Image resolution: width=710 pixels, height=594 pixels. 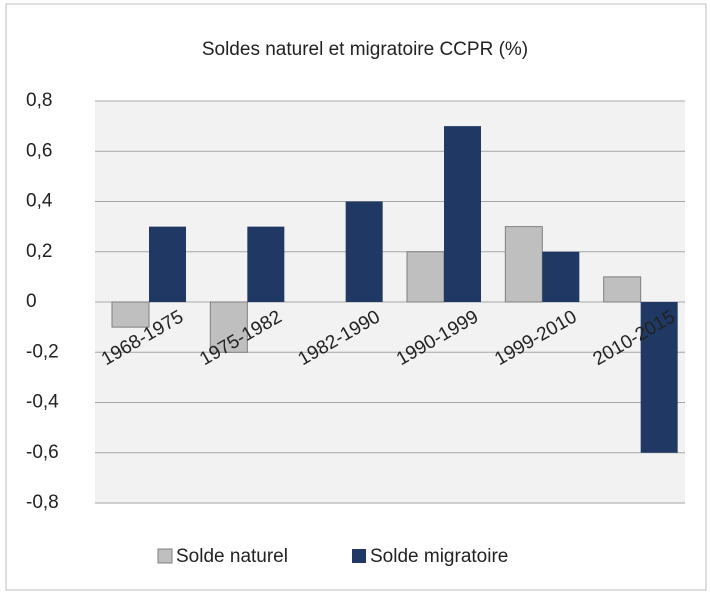 What do you see at coordinates (42, 402) in the screenshot?
I see `y-tick-label: -0,4` at bounding box center [42, 402].